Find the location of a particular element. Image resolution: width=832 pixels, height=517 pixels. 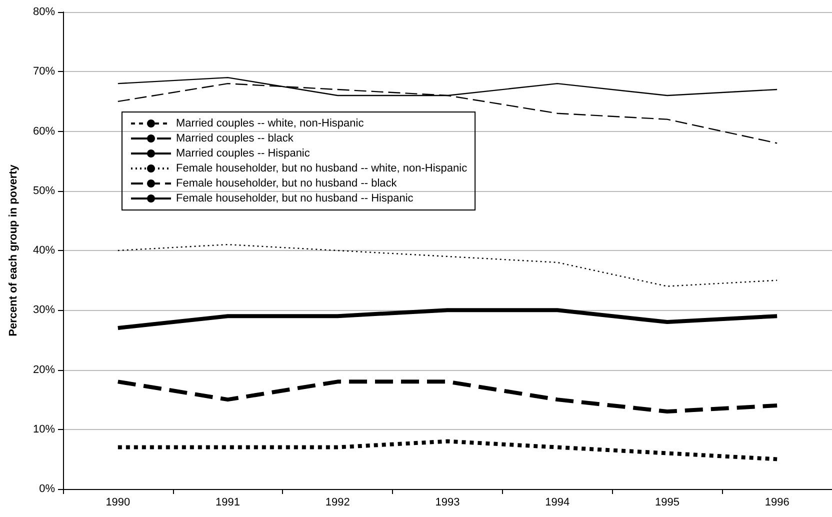

legend-label: Married couples -- Hispanic is located at coordinates (243, 154).